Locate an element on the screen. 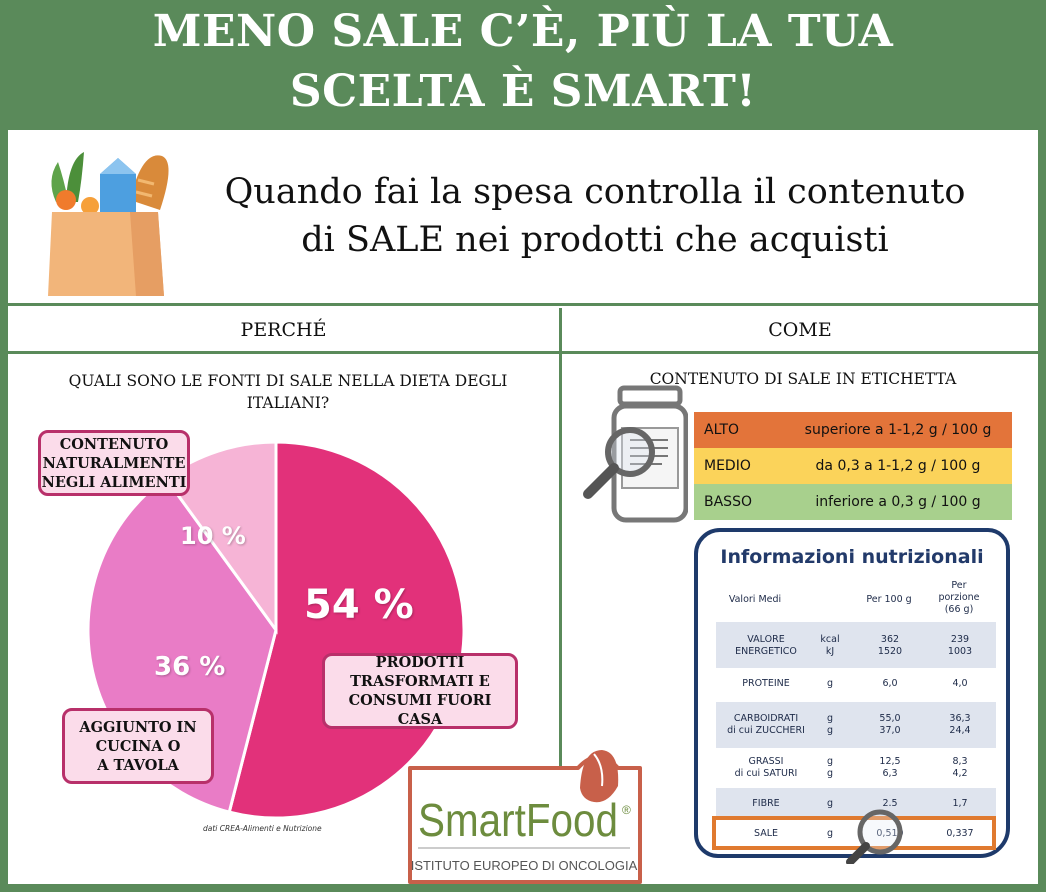 This screenshot has width=1046, height=892. nutrition-row-value-100g: 2.5 is located at coordinates (890, 803).